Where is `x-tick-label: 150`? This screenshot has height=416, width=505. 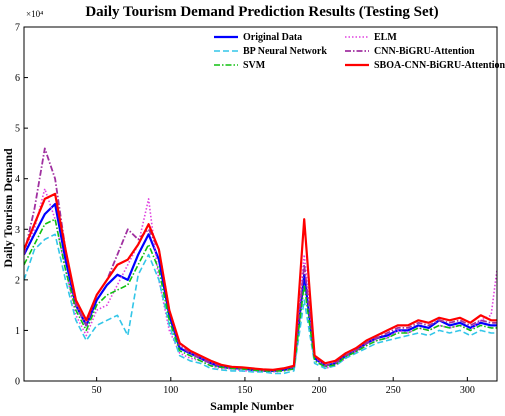 x-tick-label: 150 is located at coordinates (244, 390).